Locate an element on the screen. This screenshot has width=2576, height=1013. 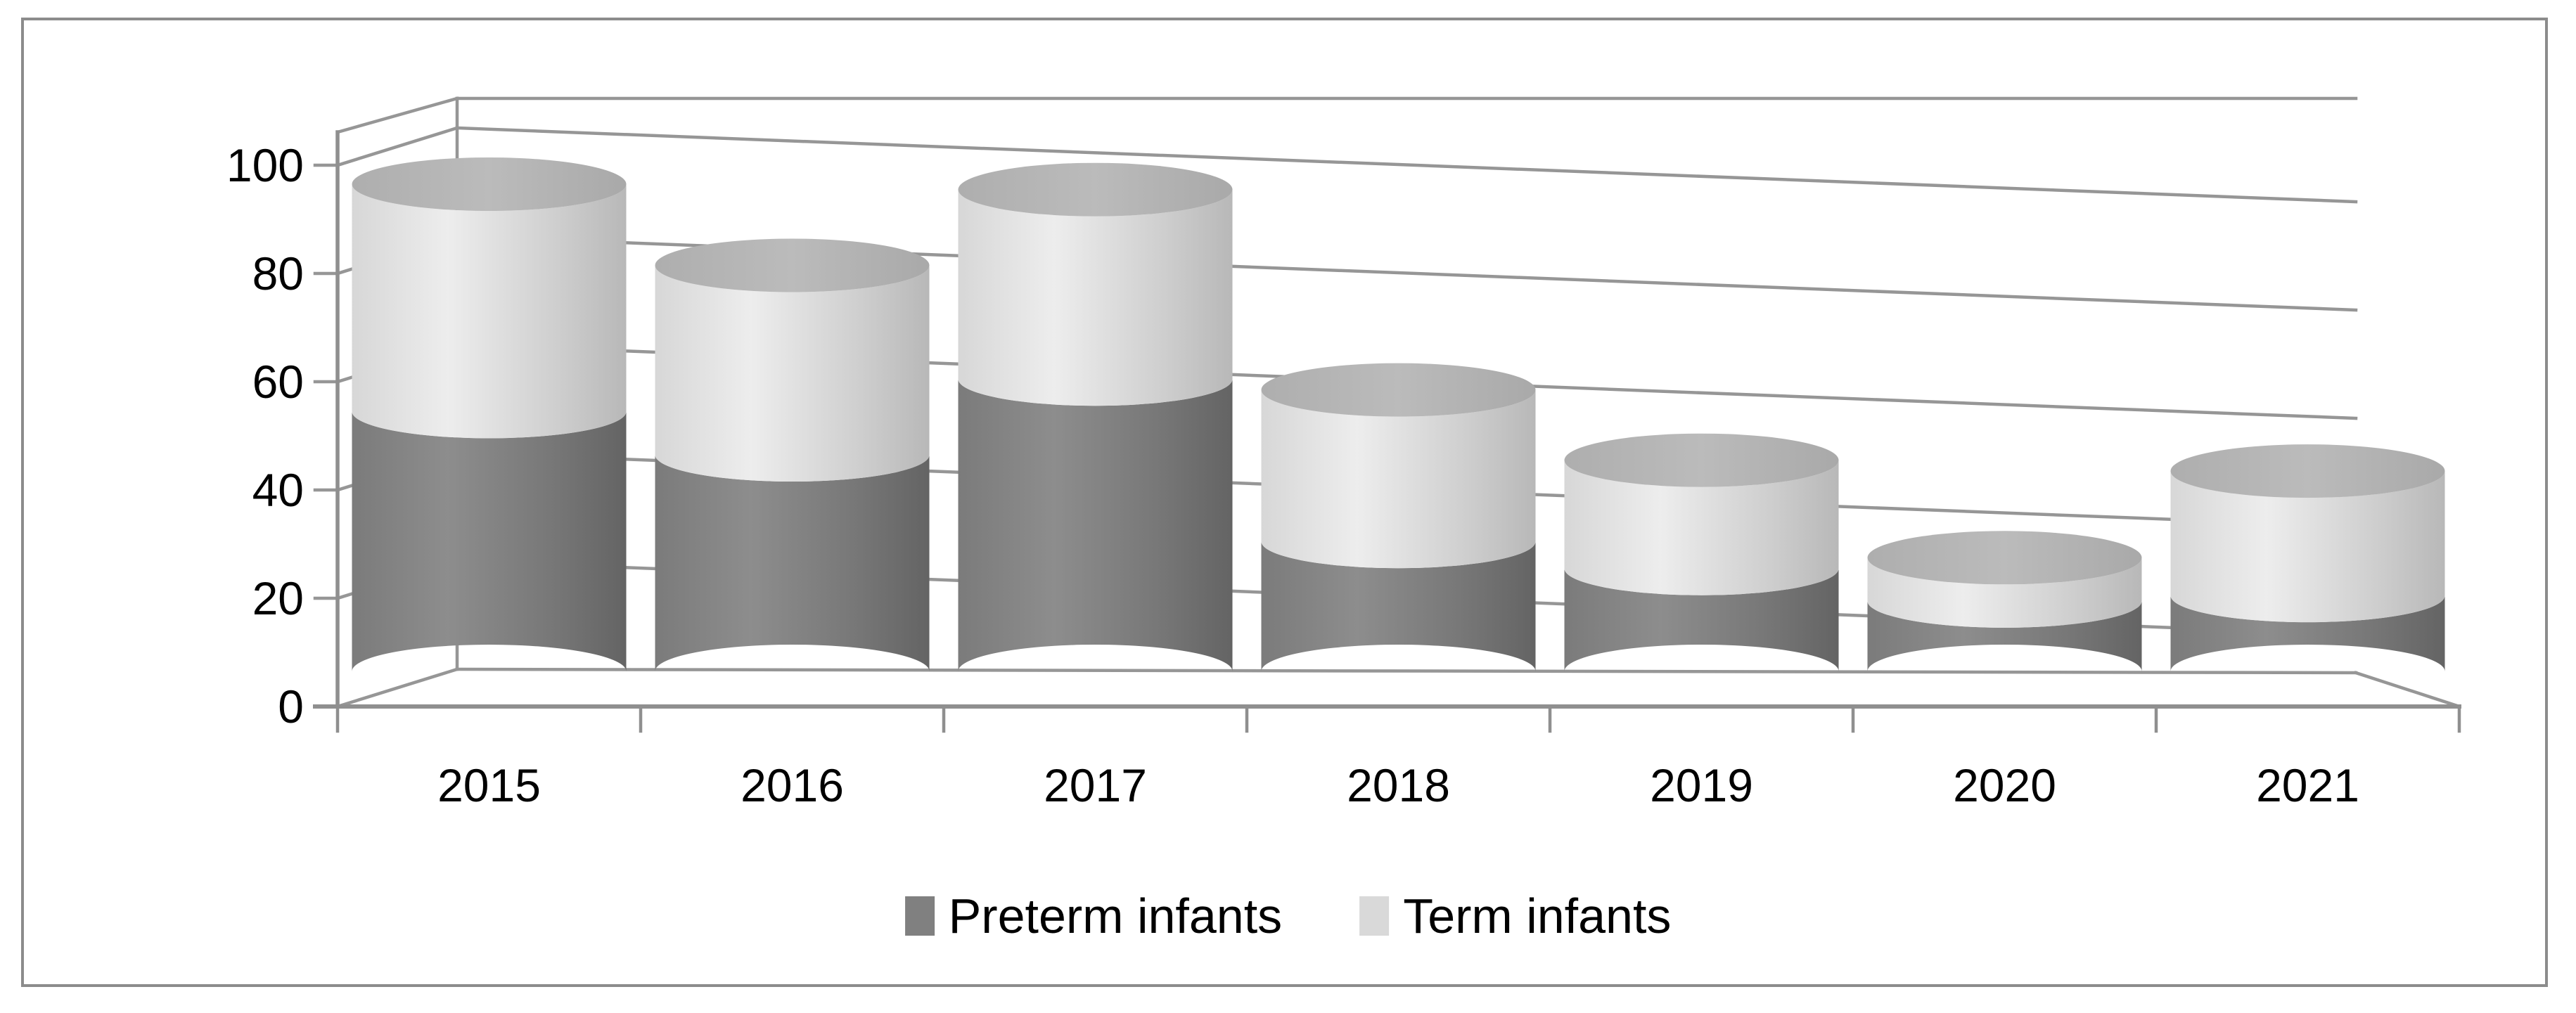
bar-2019 is located at coordinates (1701, 552).